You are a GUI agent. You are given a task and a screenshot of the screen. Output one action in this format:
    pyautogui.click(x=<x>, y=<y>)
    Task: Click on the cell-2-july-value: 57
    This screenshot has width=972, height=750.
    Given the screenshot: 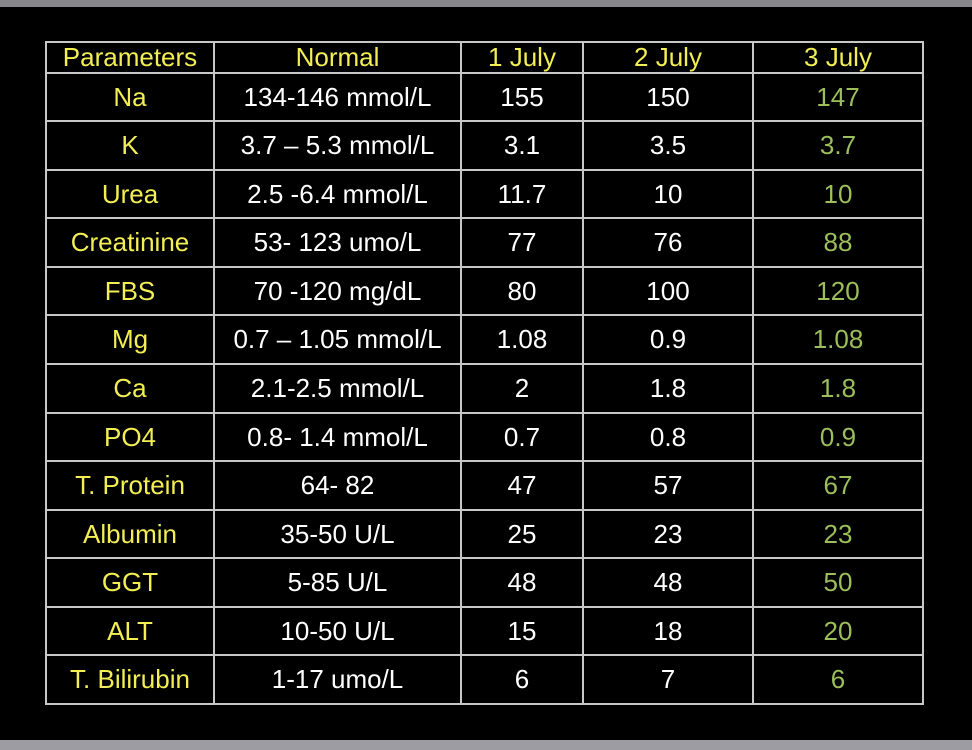 What is the action you would take?
    pyautogui.click(x=668, y=485)
    